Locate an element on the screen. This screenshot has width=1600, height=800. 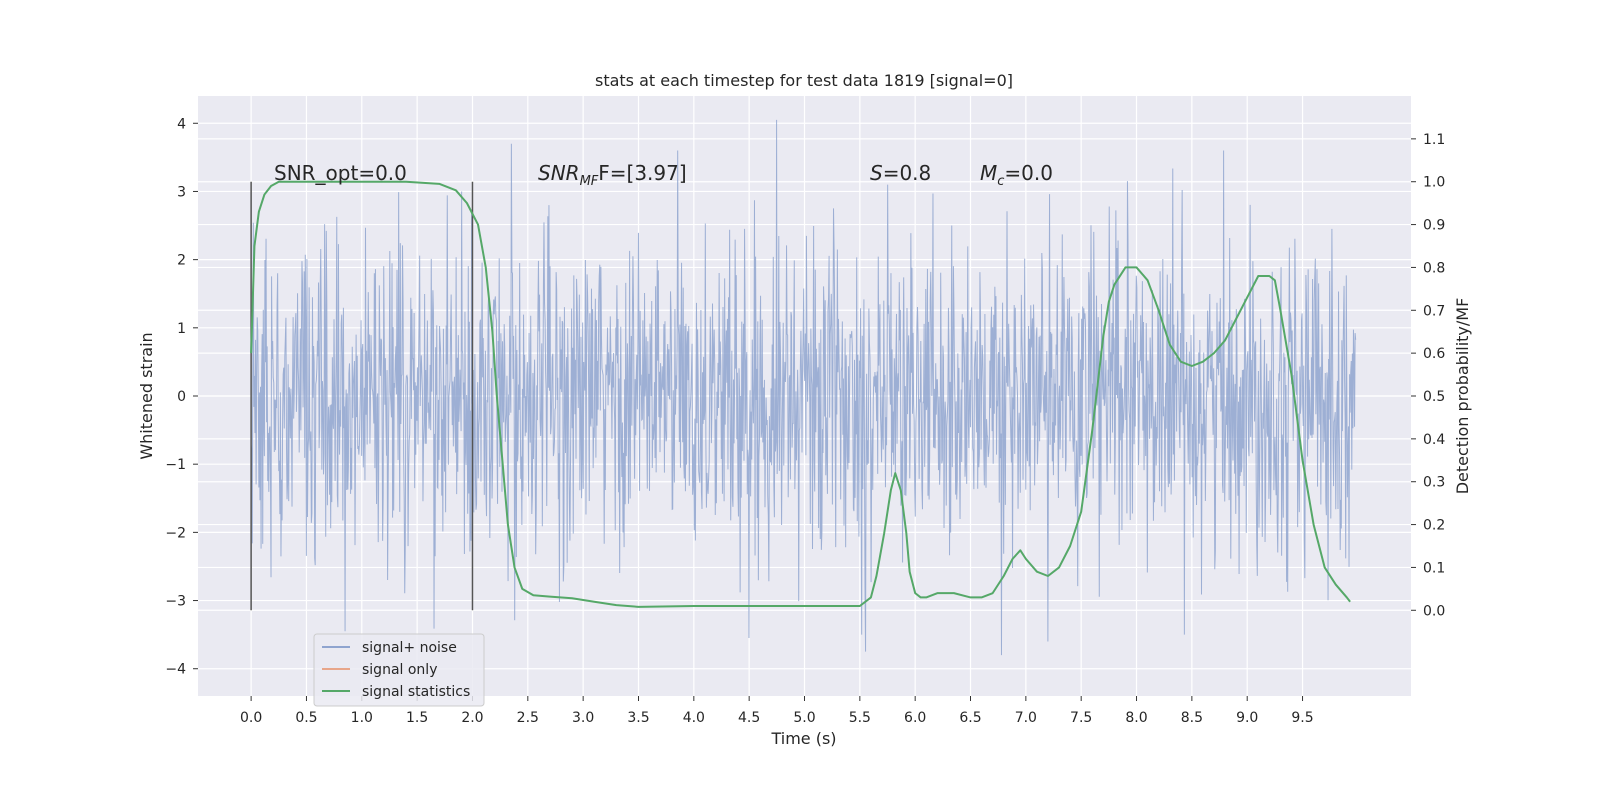
y-ticks: 4 3 2 1 0 −1 −2 −3 −4 is located at coordinates (181, 397).